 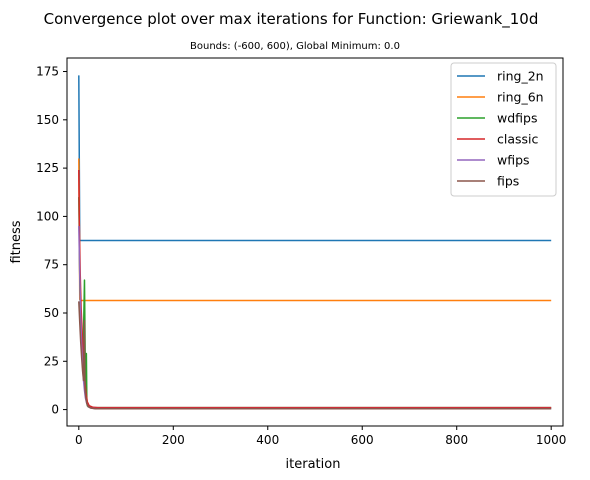 What do you see at coordinates (51, 265) in the screenshot?
I see `y-tick-label: 75` at bounding box center [51, 265].